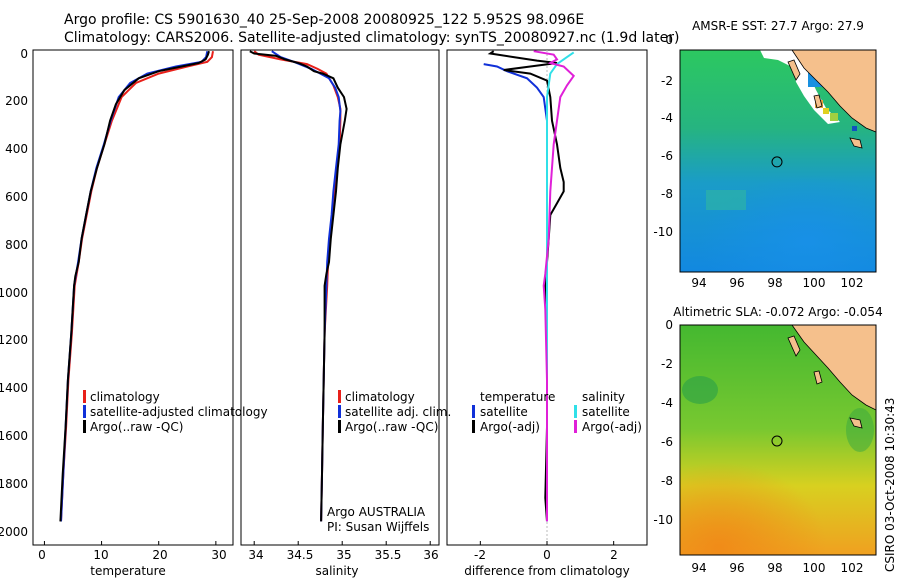 This screenshot has width=900, height=580. Describe the element at coordinates (376, 512) in the screenshot. I see `salinity-annotation-1: Argo AUSTRALIA` at that location.